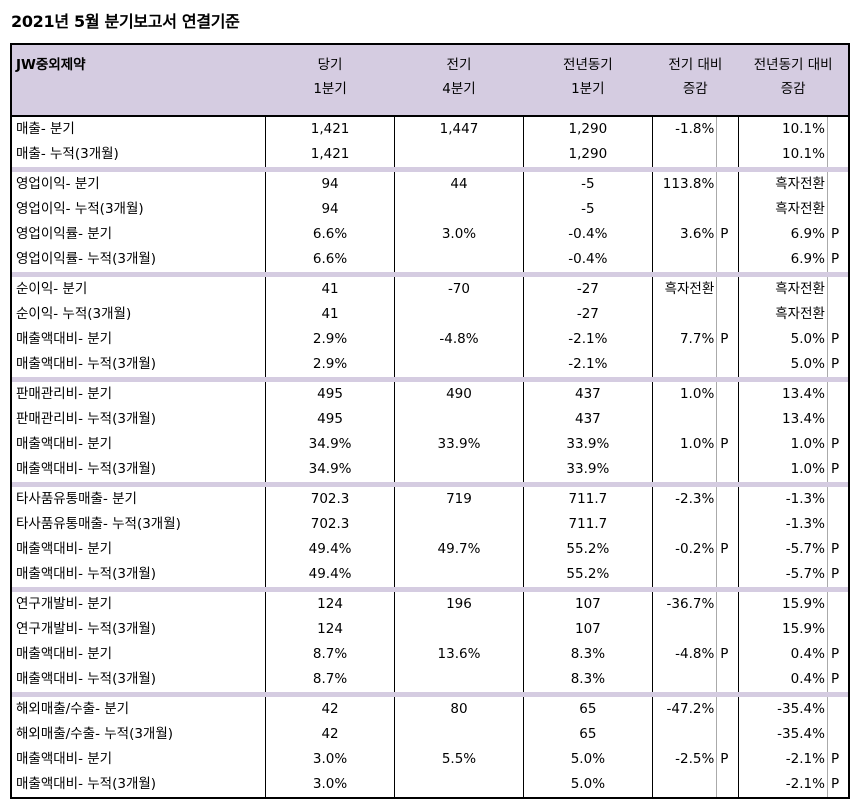  I want to click on row-label: 순이익- 누적(3개월), so click(138, 314).